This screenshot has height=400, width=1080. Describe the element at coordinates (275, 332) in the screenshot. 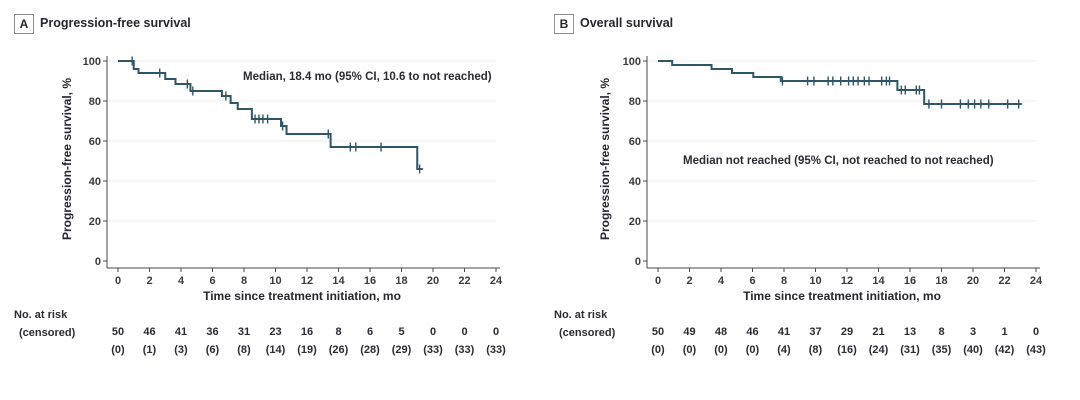

I see `at-risk-count: 23` at that location.